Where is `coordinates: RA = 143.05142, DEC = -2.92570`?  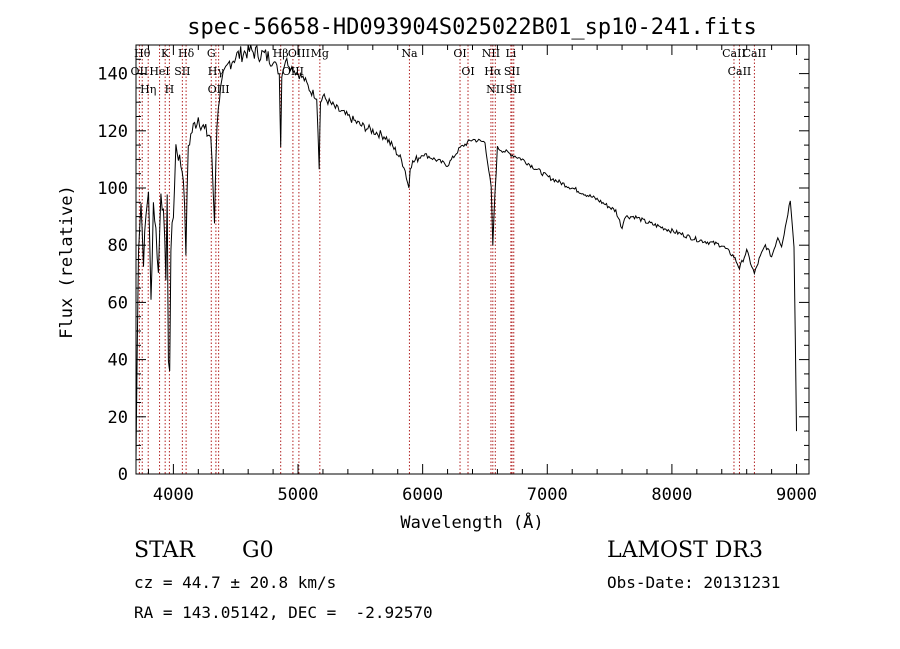
coordinates: RA = 143.05142, DEC = -2.92570 is located at coordinates (283, 612).